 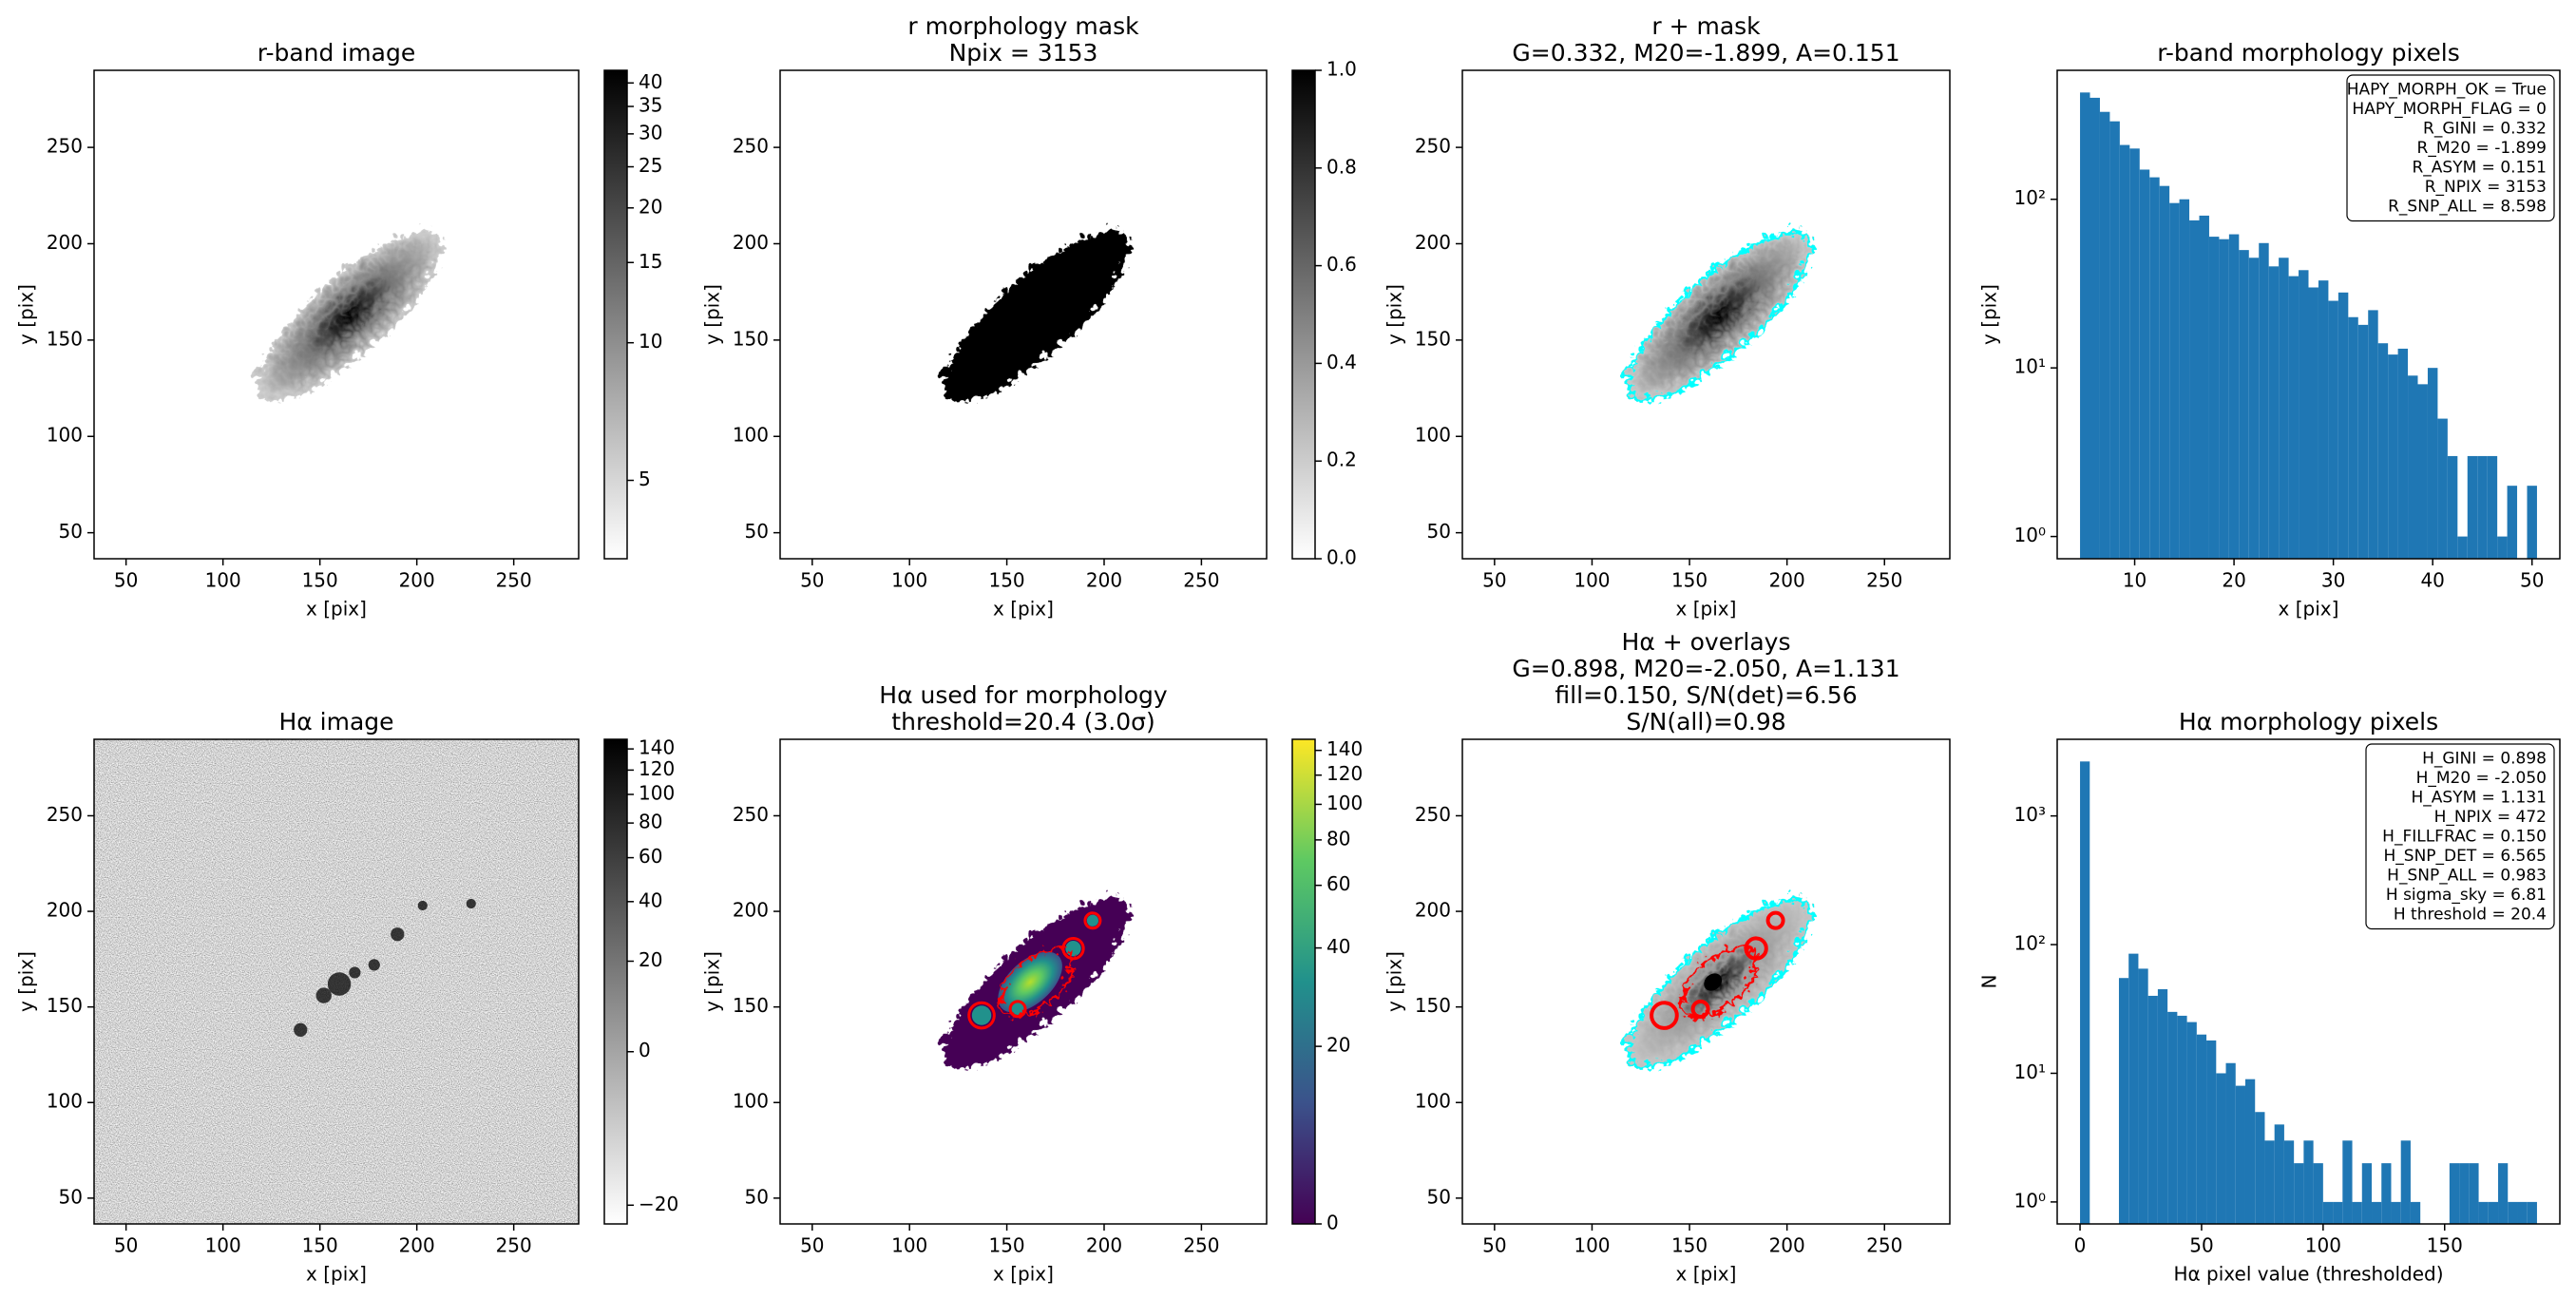 What do you see at coordinates (1706, 642) in the screenshot?
I see `chart-title: Hα + overlays` at bounding box center [1706, 642].